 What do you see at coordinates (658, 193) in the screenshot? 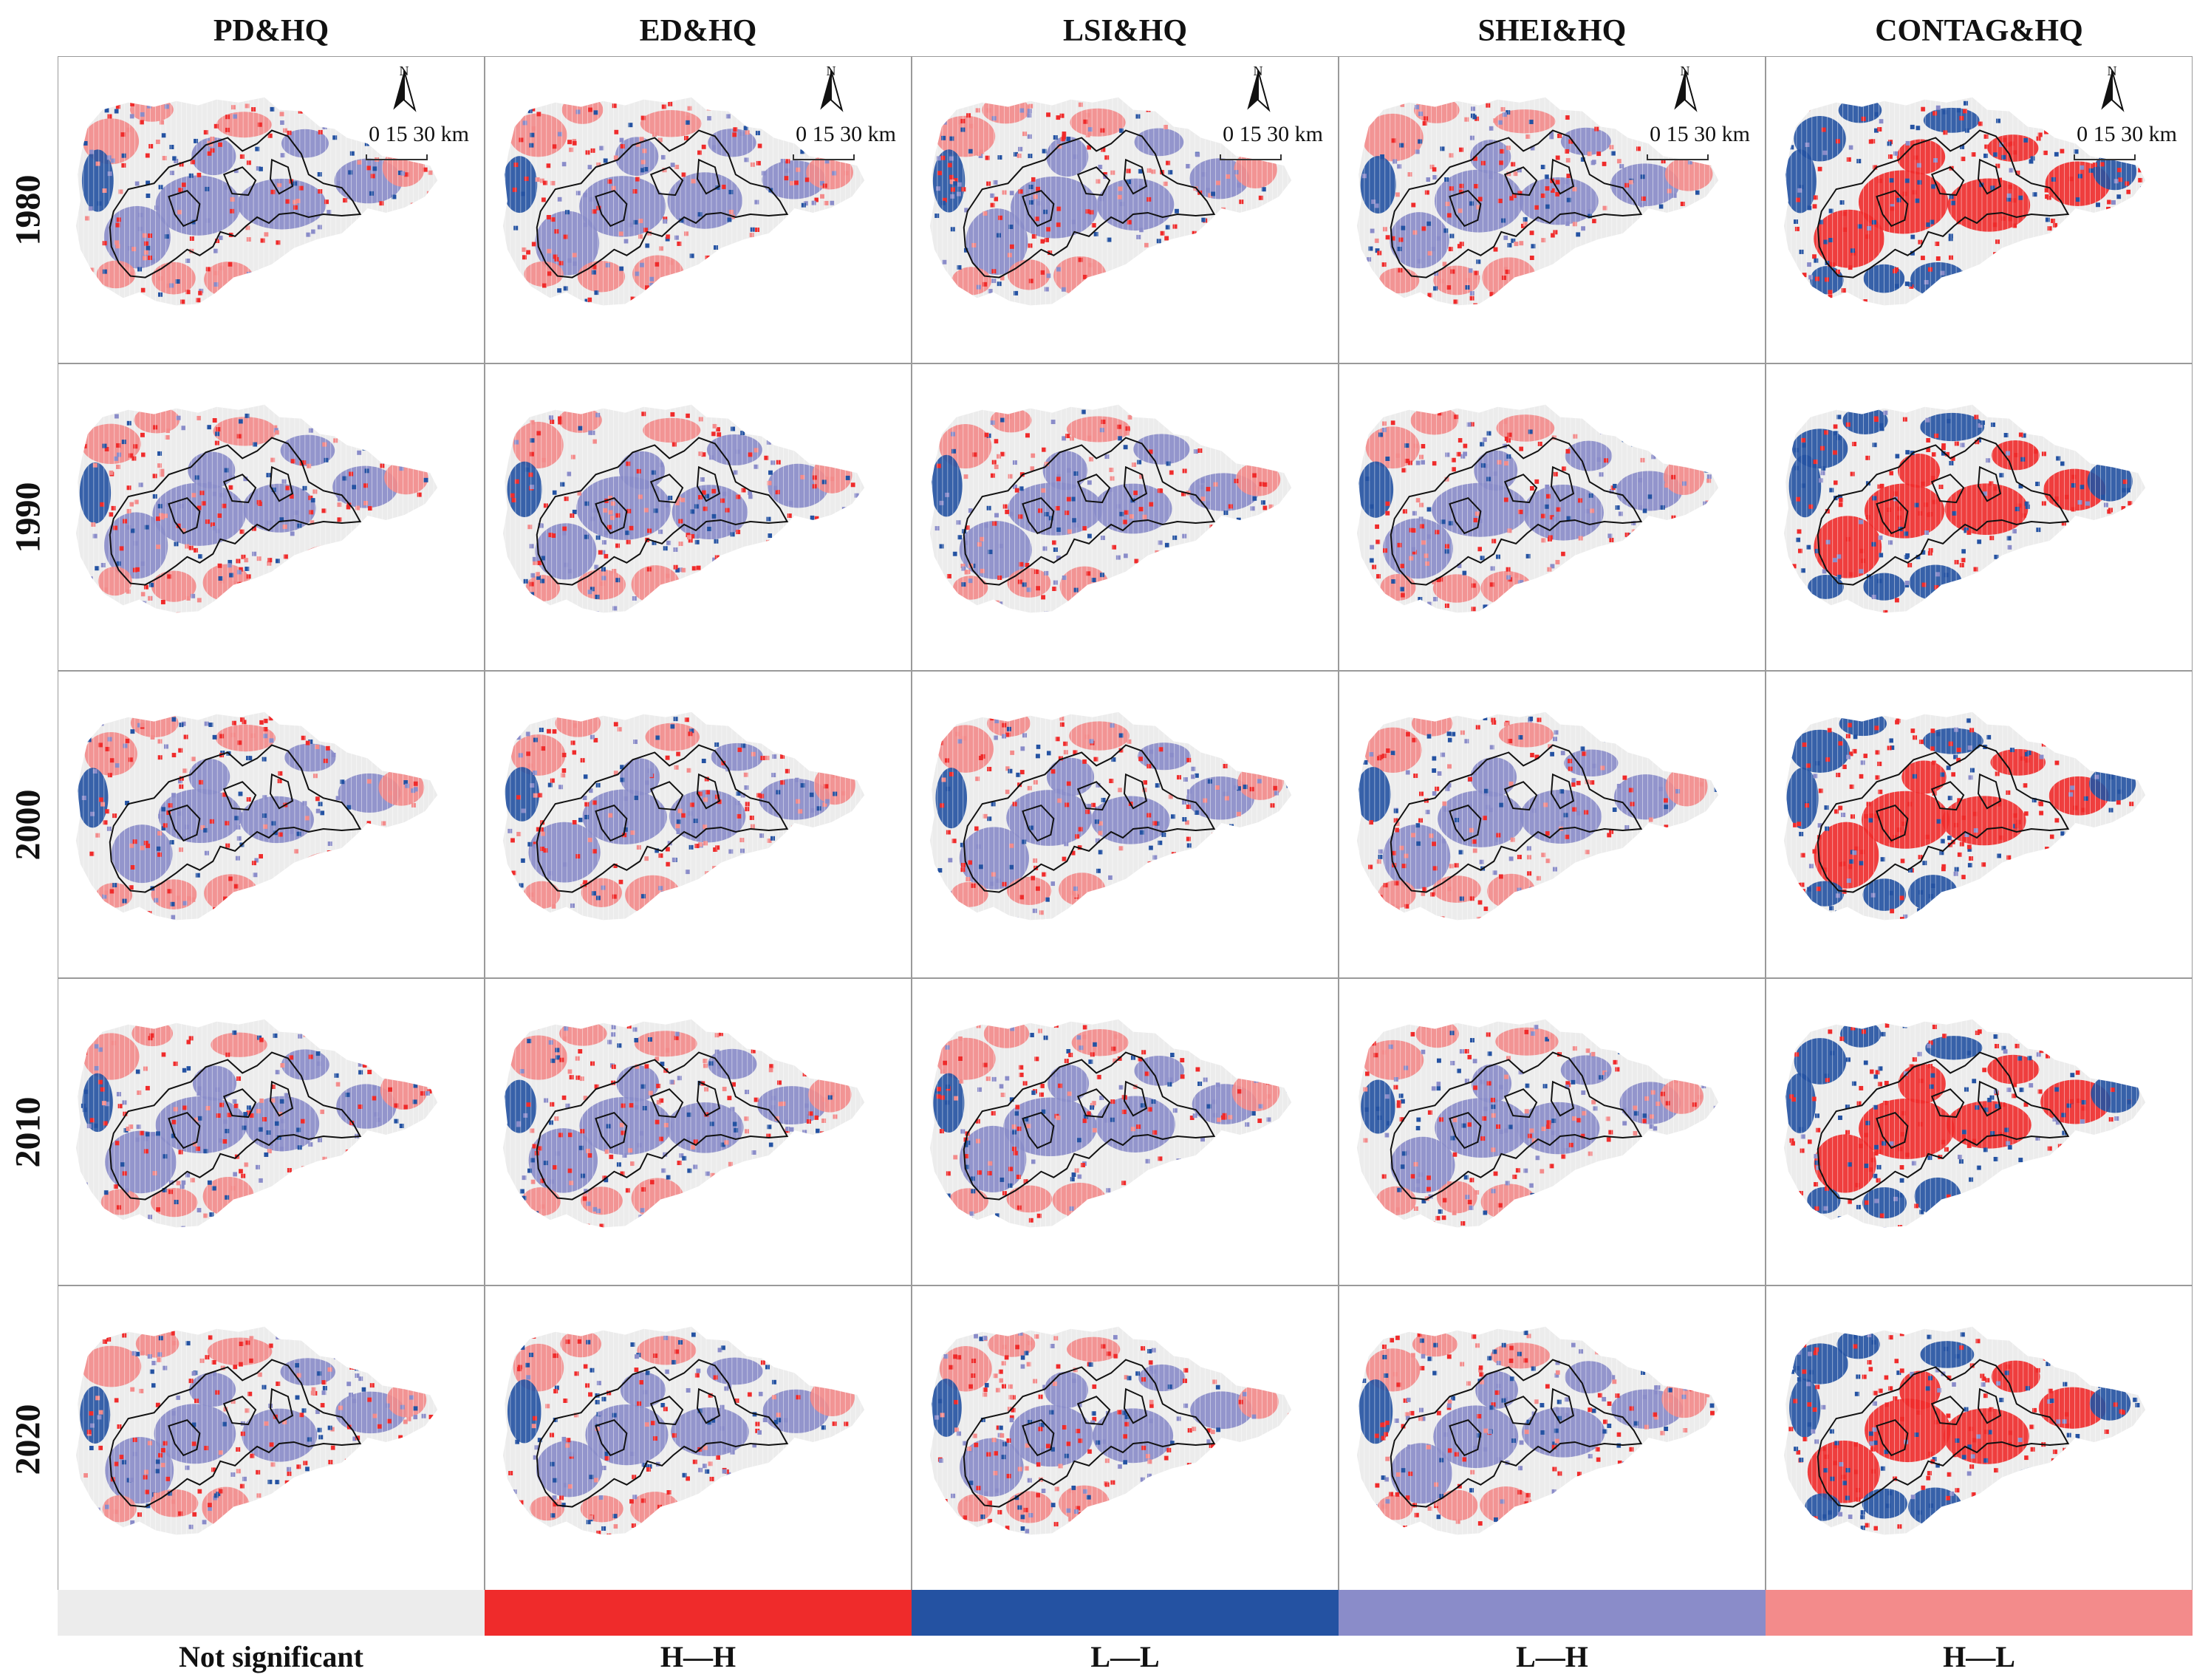
I see `district-boundary` at bounding box center [658, 193].